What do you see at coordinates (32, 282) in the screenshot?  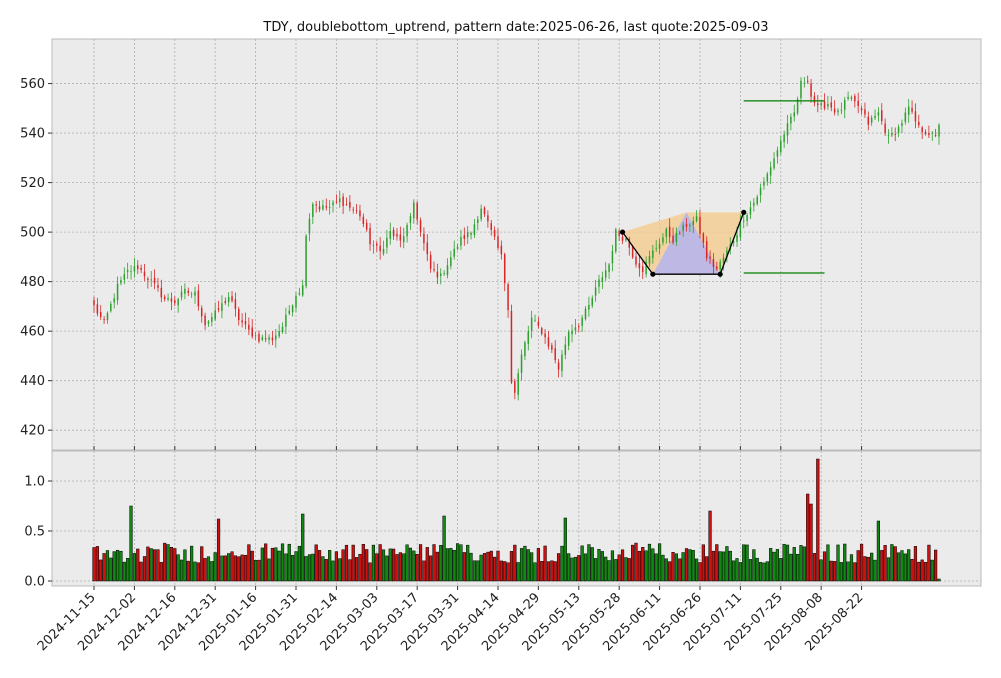 I see `y-tick-label: 480` at bounding box center [32, 282].